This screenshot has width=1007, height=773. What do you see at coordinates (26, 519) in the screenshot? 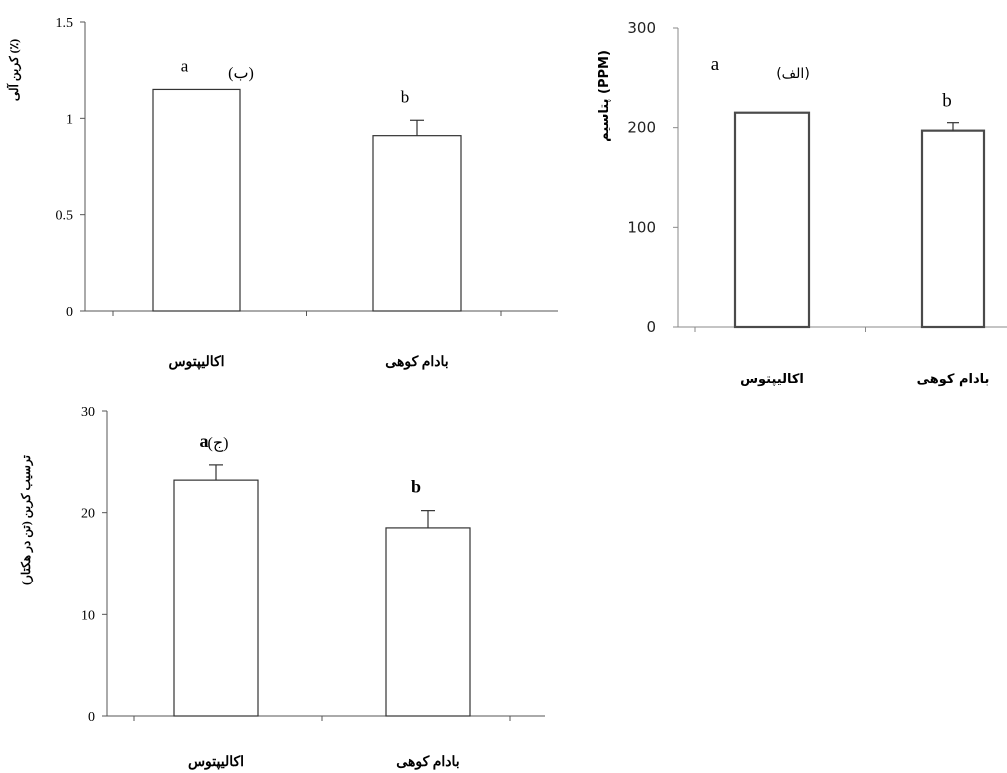
I see `y-axis-label: ترسیب کربن (تن در هکتار)` at bounding box center [26, 519].